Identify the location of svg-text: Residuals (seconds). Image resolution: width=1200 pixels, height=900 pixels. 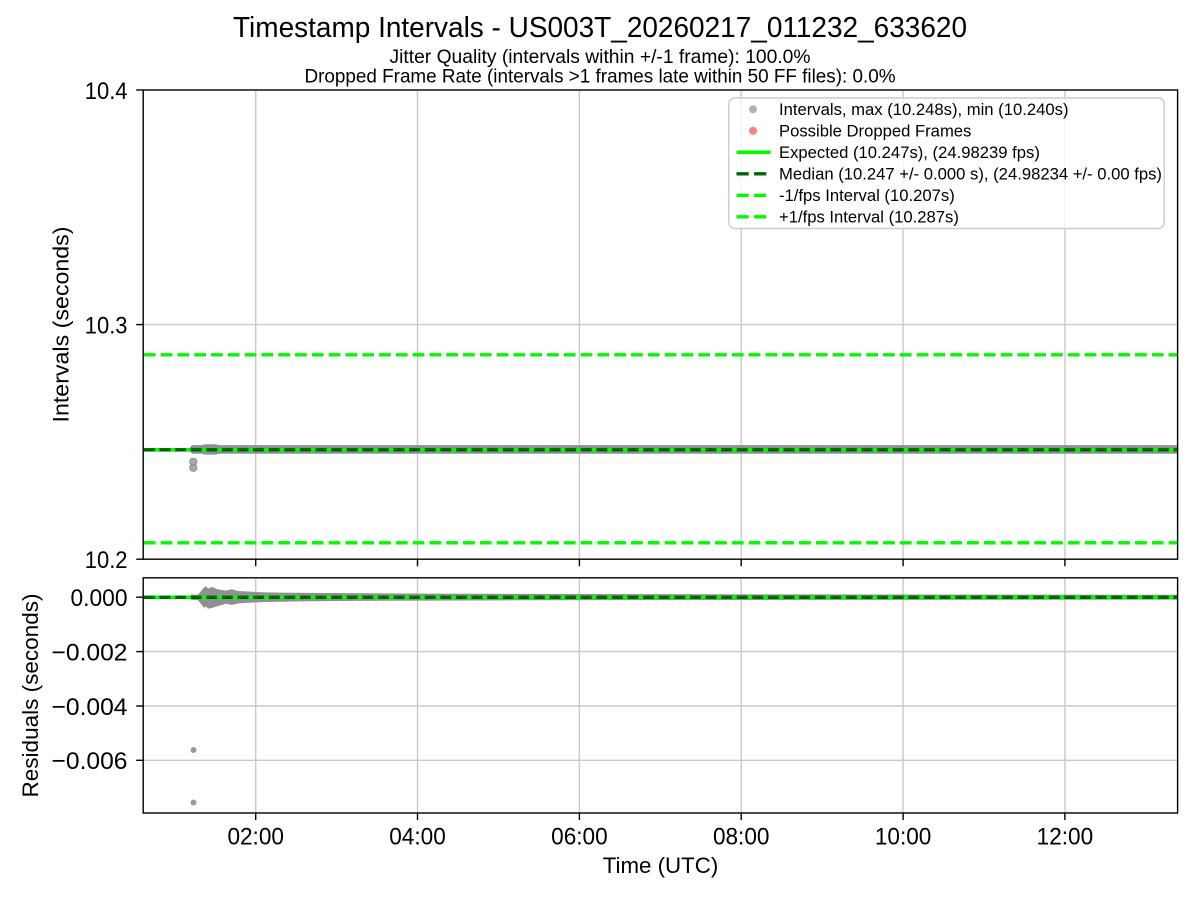
(30, 696).